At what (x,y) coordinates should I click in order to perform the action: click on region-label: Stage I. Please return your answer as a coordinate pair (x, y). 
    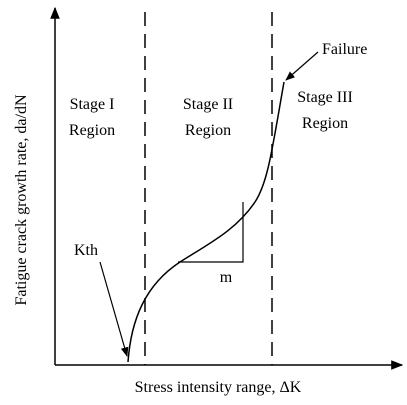
    Looking at the image, I should click on (92, 104).